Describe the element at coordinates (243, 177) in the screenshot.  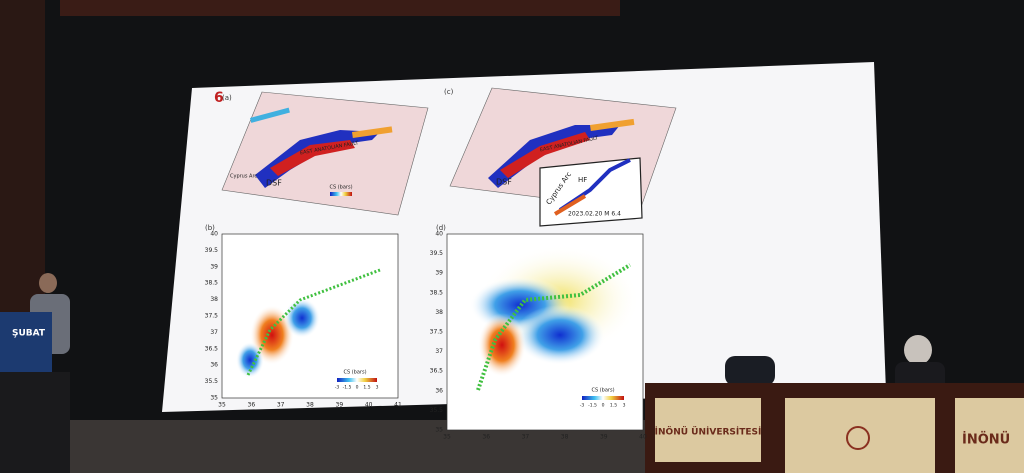
I see `fault-label: Cyprus Arc` at that location.